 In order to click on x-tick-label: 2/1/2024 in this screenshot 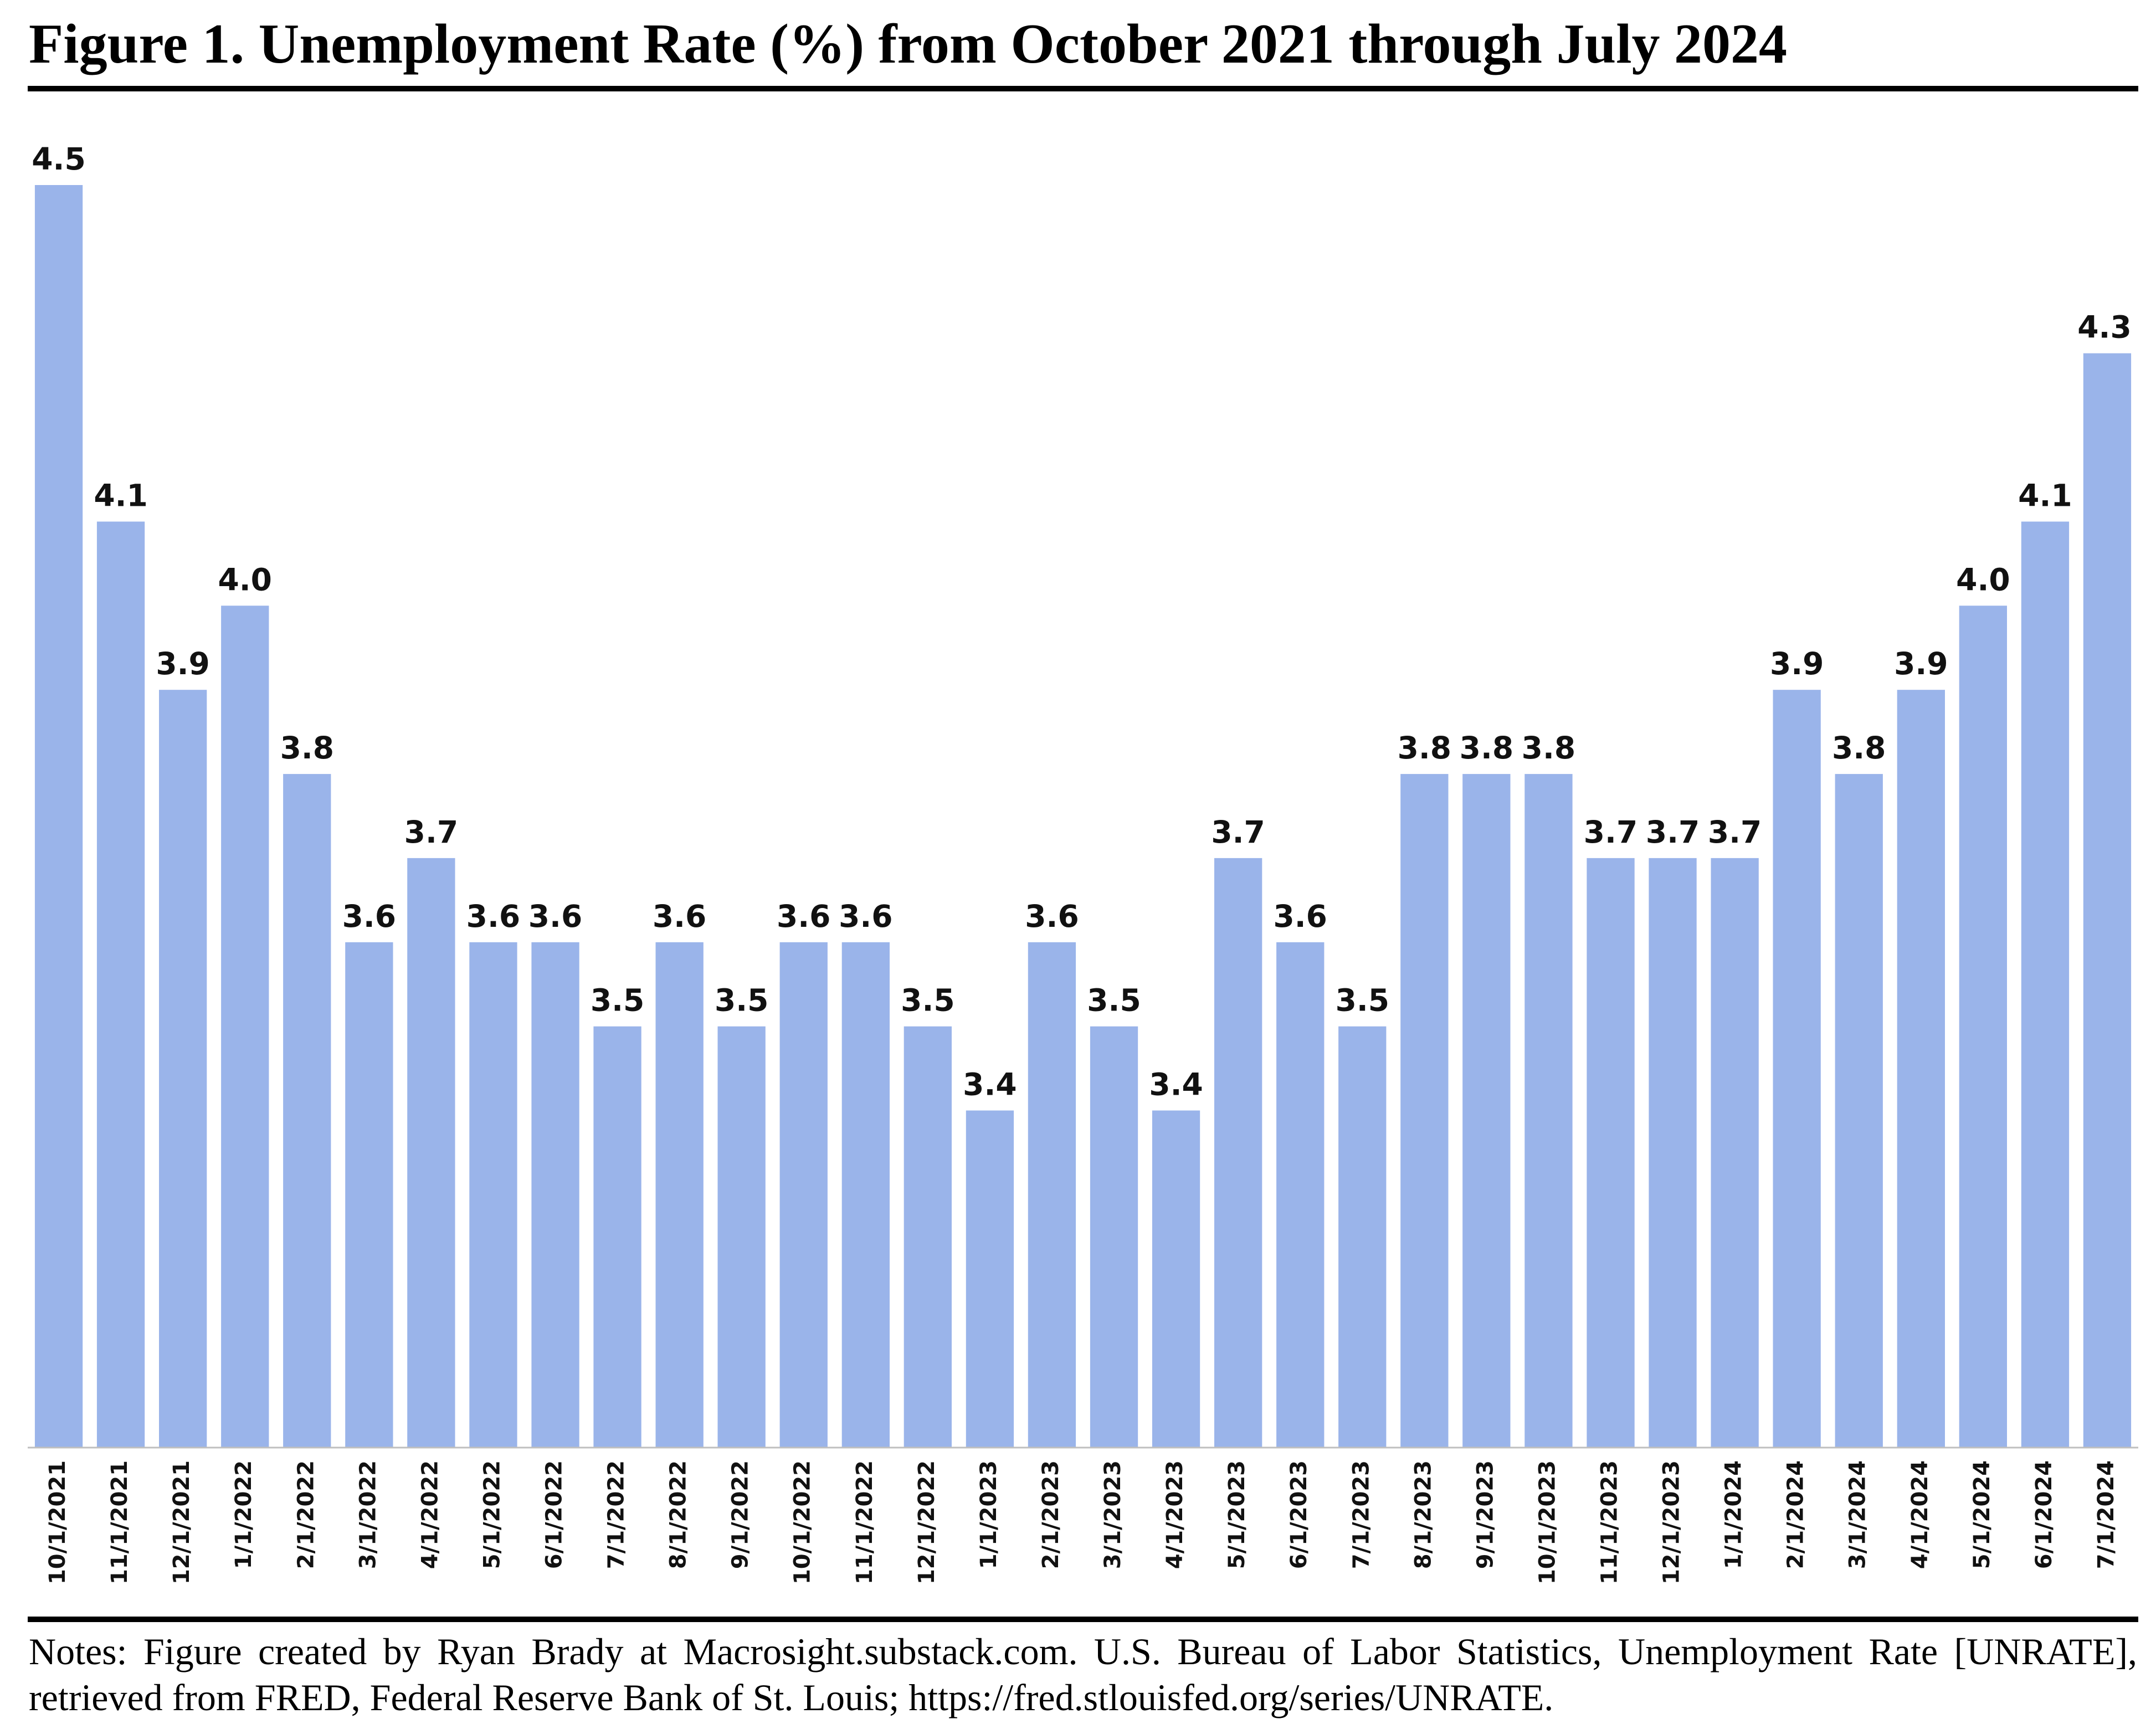, I will do `click(1796, 1514)`.